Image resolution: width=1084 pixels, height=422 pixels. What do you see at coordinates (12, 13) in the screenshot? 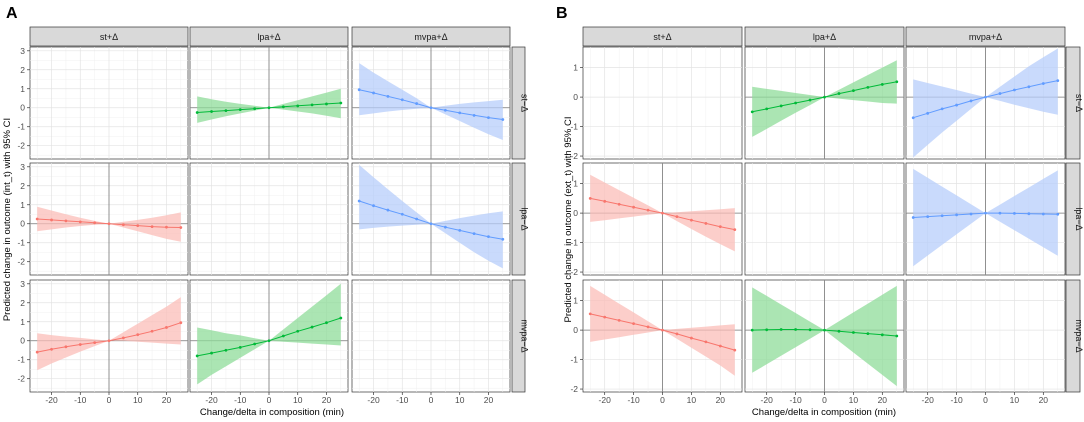
I see `panel-letter: A` at bounding box center [12, 13].